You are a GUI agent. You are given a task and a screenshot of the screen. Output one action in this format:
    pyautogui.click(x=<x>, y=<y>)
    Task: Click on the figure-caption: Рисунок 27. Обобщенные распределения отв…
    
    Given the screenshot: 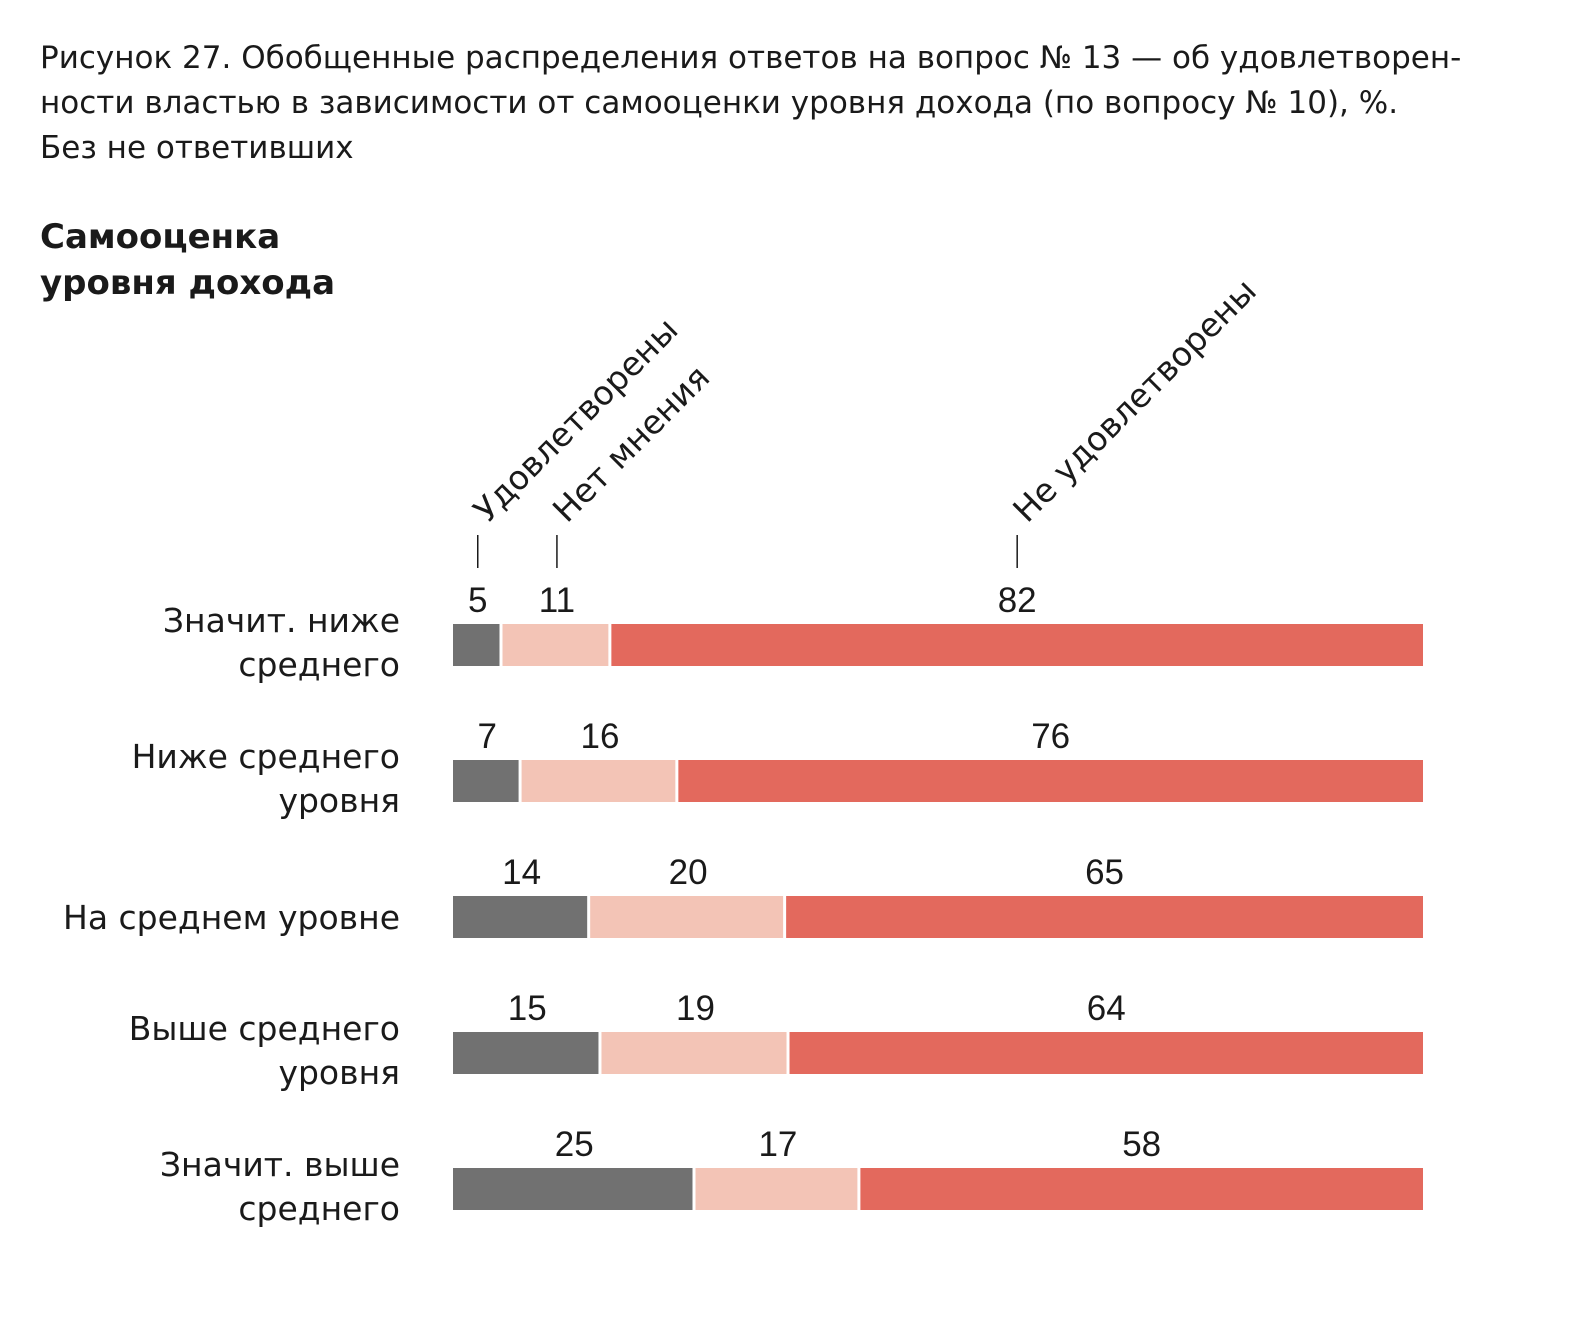 What is the action you would take?
    pyautogui.click(x=795, y=103)
    